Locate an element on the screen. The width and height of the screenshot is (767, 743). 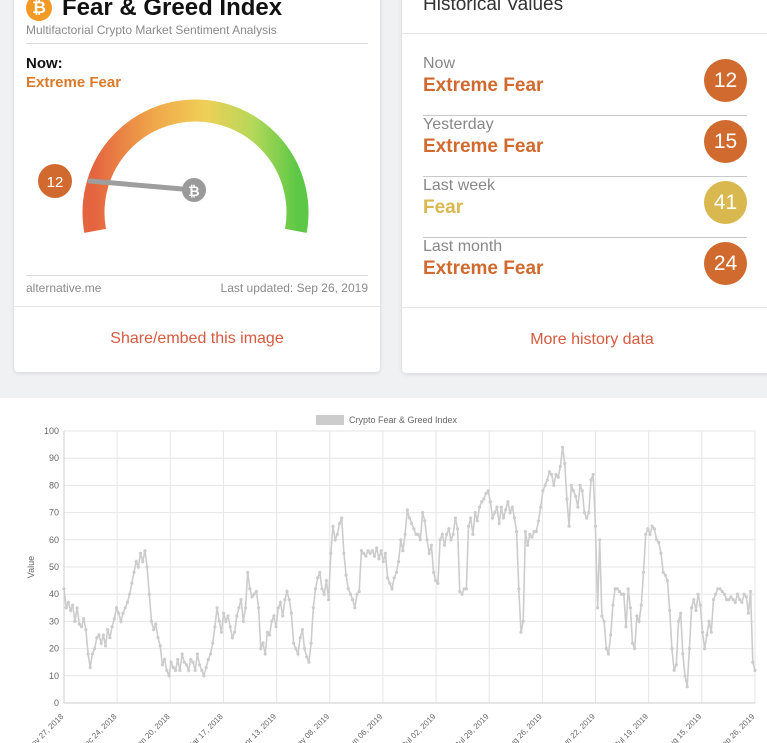
gauge-hub is located at coordinates (194, 190).